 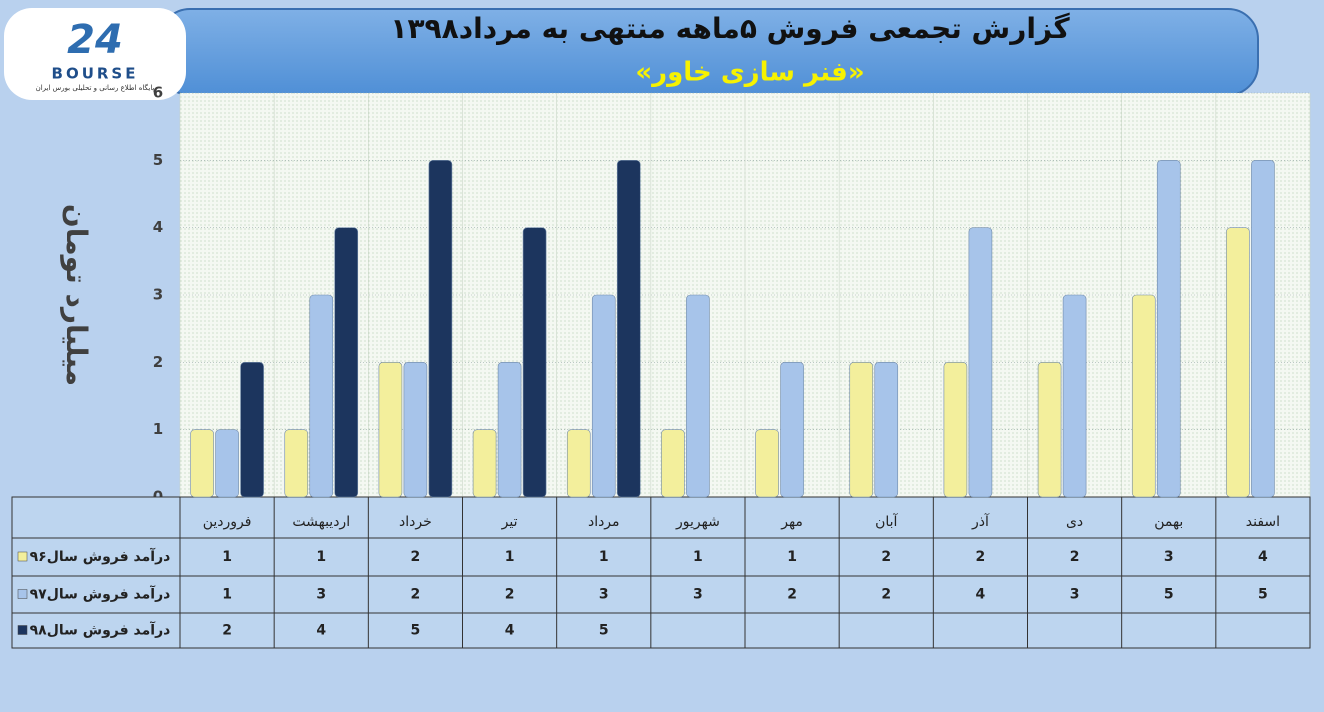 What do you see at coordinates (1263, 522) in the screenshot?
I see `x-tick-label: اسفند` at bounding box center [1263, 522].